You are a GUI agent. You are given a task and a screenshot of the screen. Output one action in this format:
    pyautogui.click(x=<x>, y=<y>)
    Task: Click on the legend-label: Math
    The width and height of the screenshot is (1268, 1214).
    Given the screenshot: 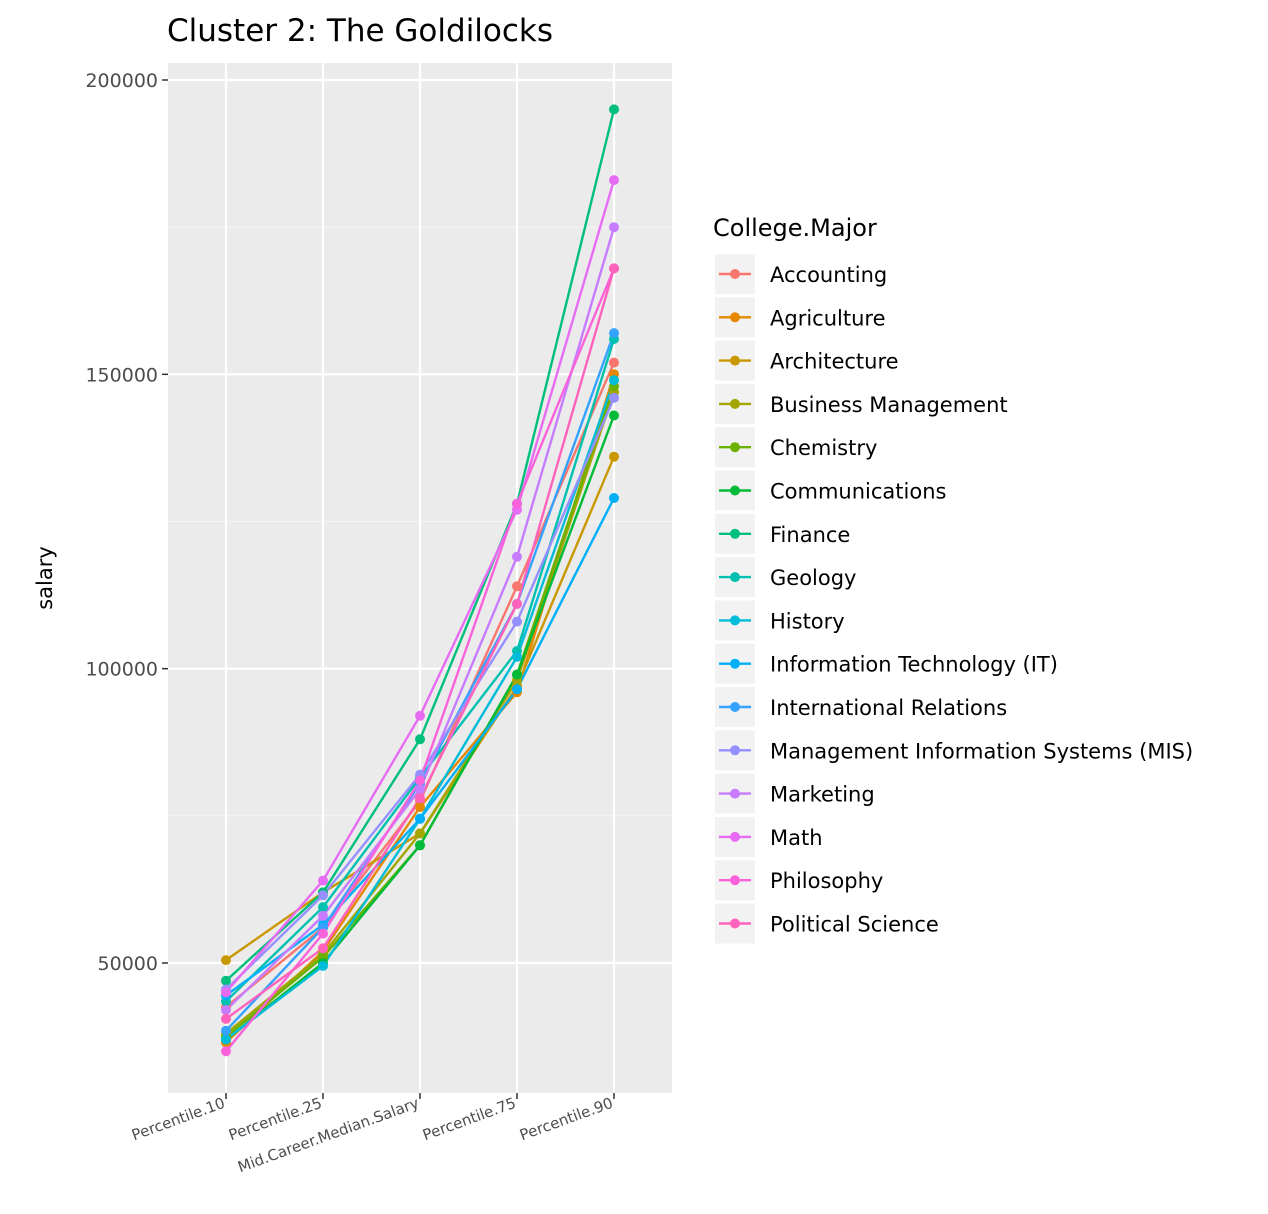 What is the action you would take?
    pyautogui.click(x=796, y=838)
    